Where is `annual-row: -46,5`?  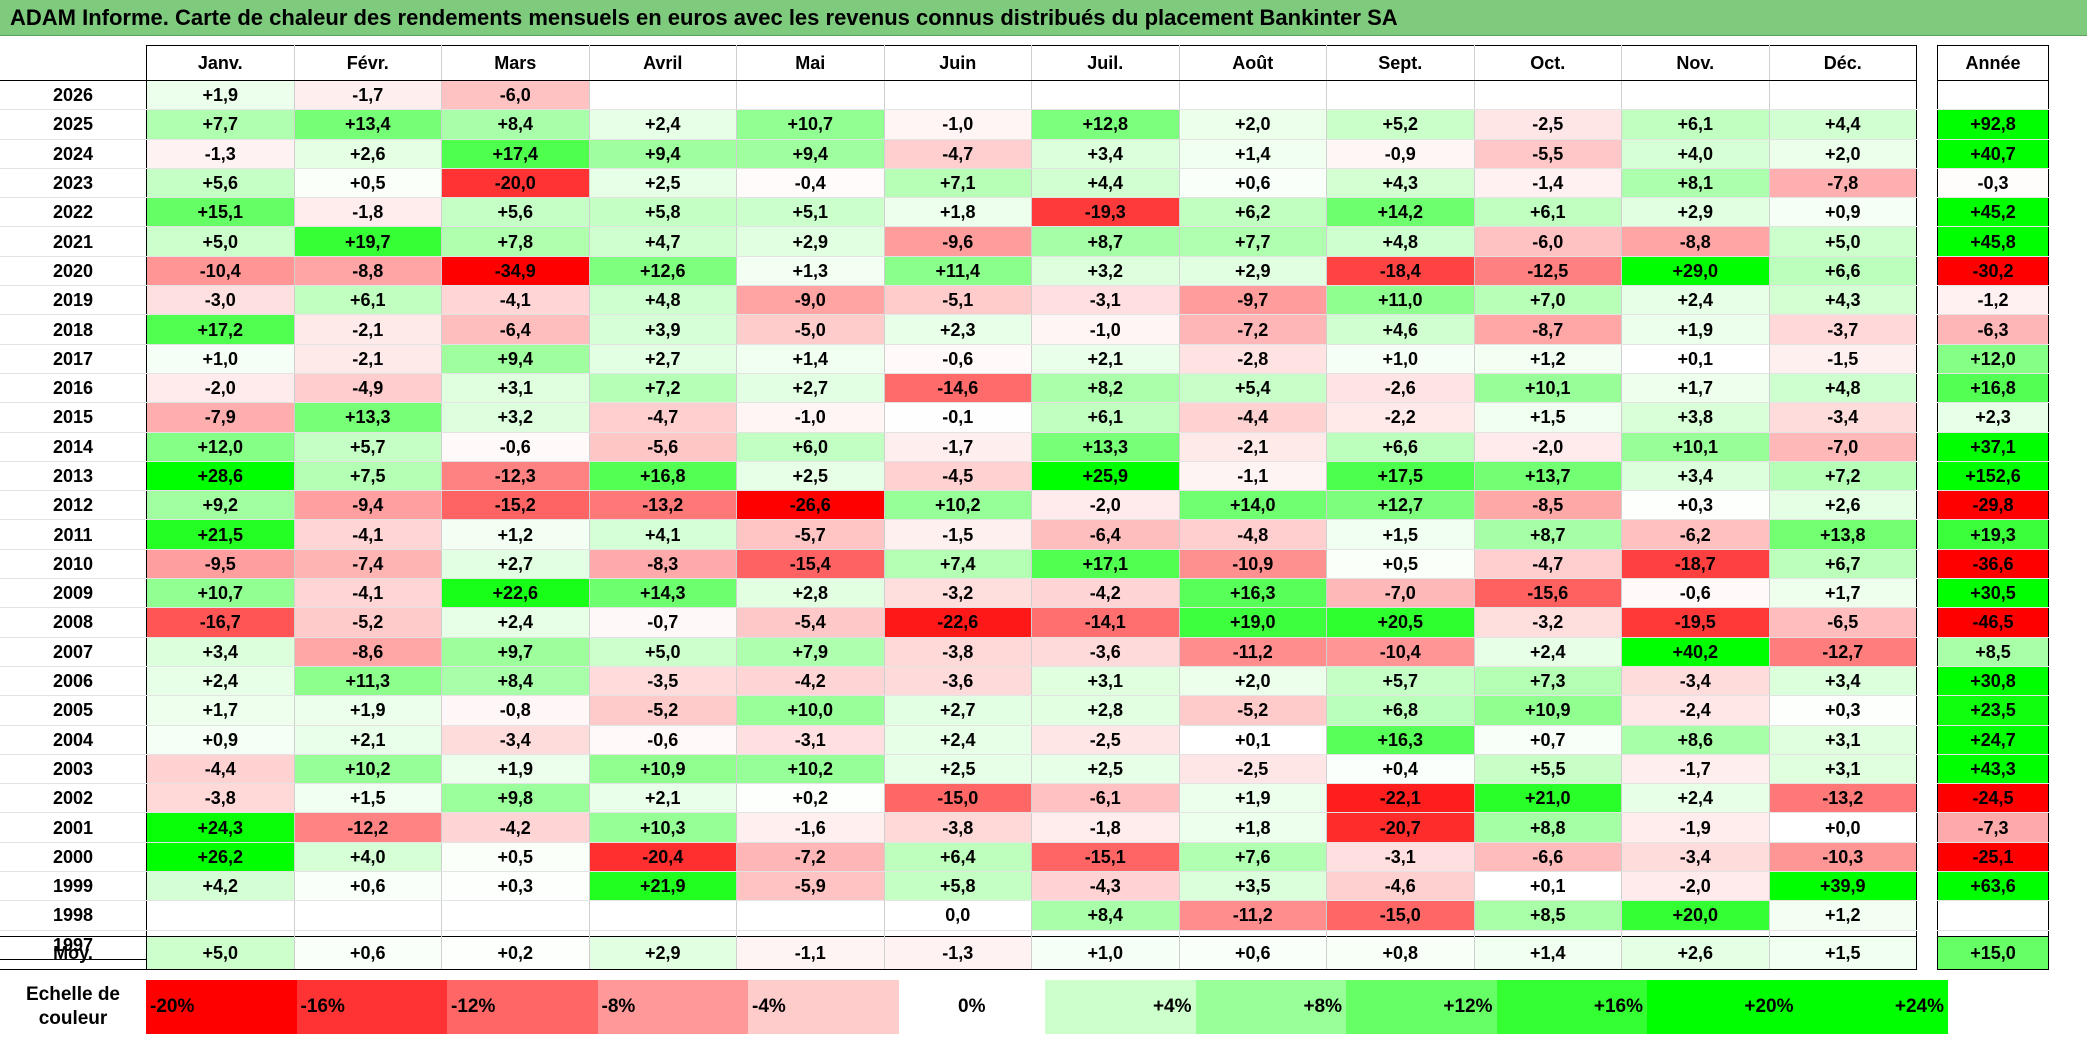 annual-row: -46,5 is located at coordinates (1993, 622).